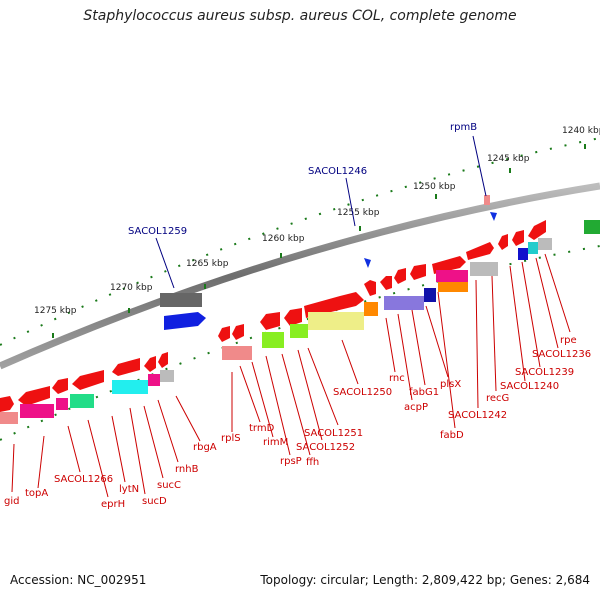 This screenshot has width=600, height=600. Describe the element at coordinates (450, 384) in the screenshot. I see `gene-label: plsX` at that location.